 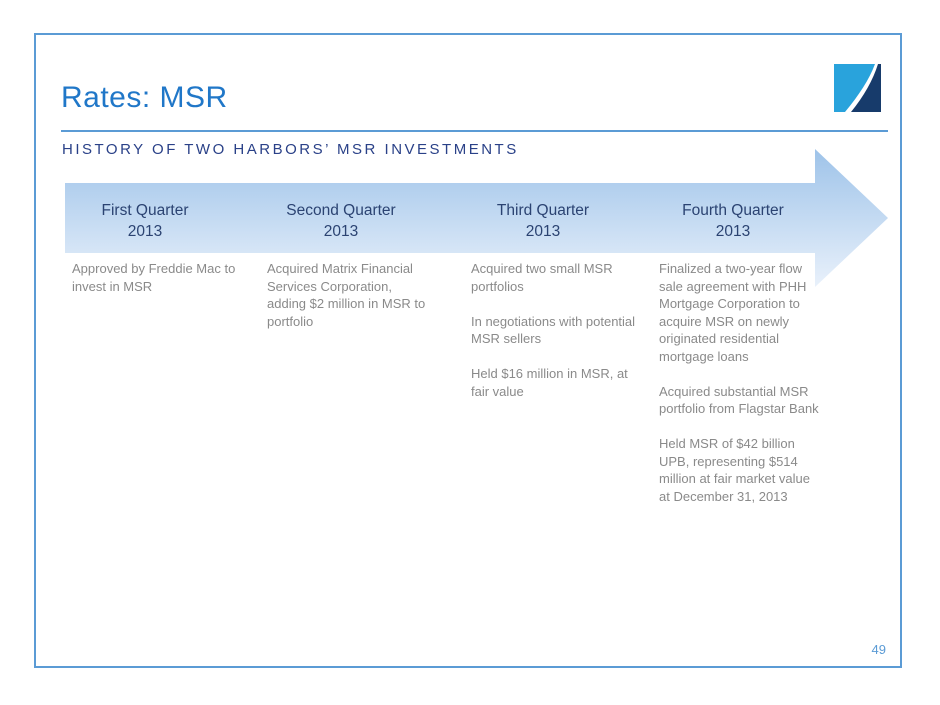 What do you see at coordinates (474, 131) in the screenshot?
I see `title-divider-rule` at bounding box center [474, 131].